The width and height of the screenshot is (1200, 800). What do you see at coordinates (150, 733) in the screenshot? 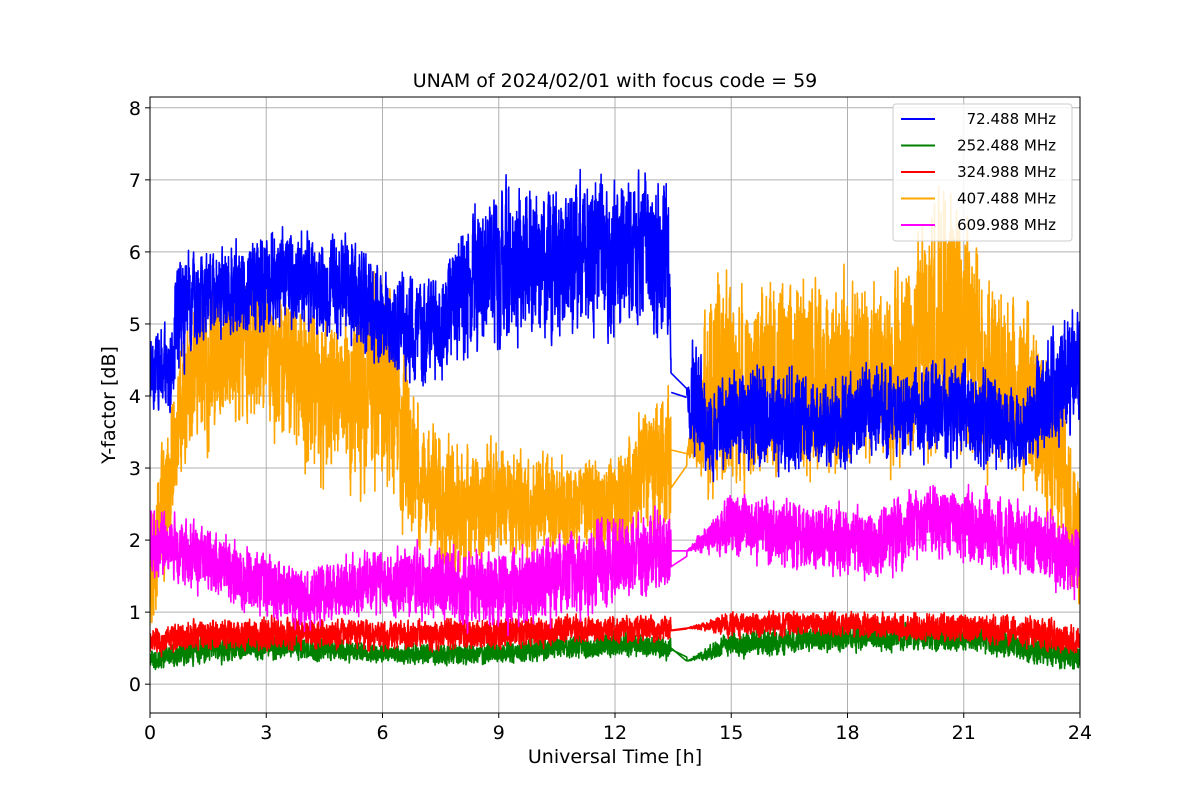
I see `x-tick-label: 0` at bounding box center [150, 733].